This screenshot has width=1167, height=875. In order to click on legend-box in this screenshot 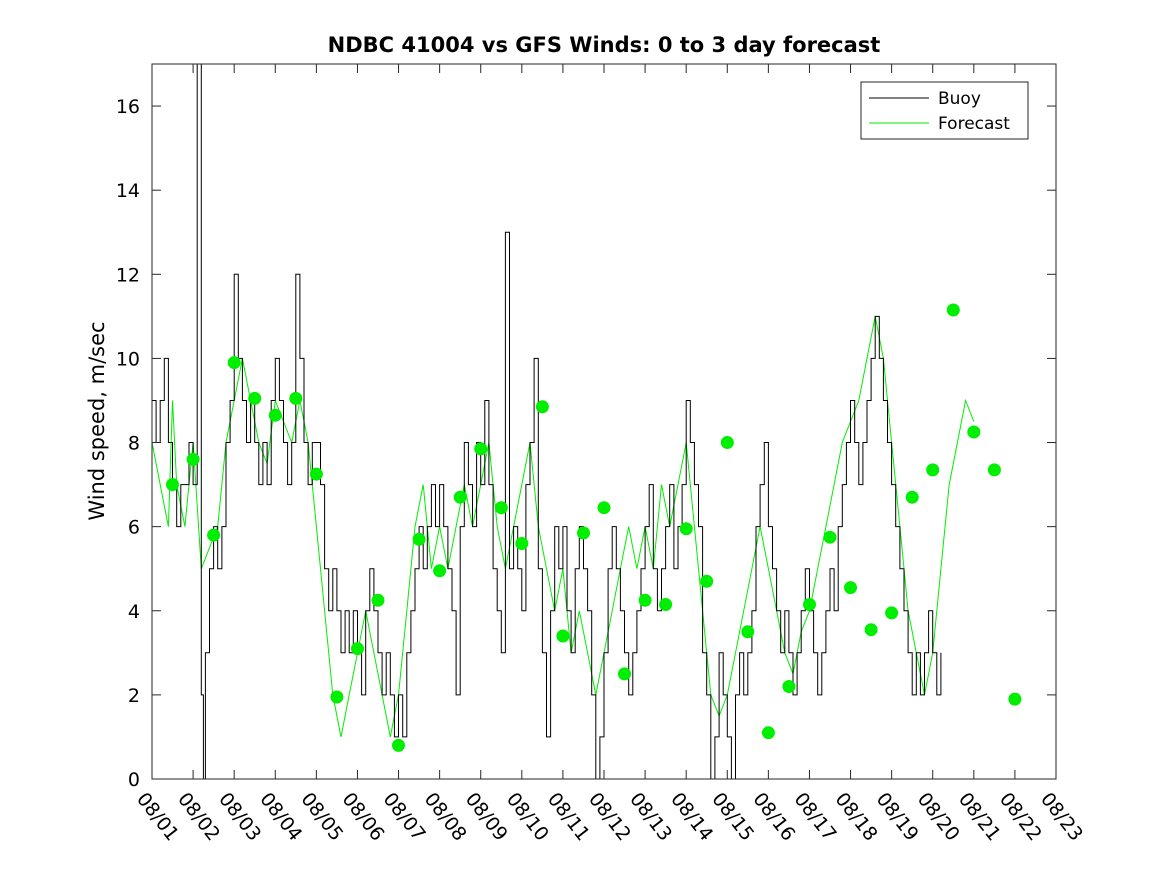, I will do `click(944, 110)`.